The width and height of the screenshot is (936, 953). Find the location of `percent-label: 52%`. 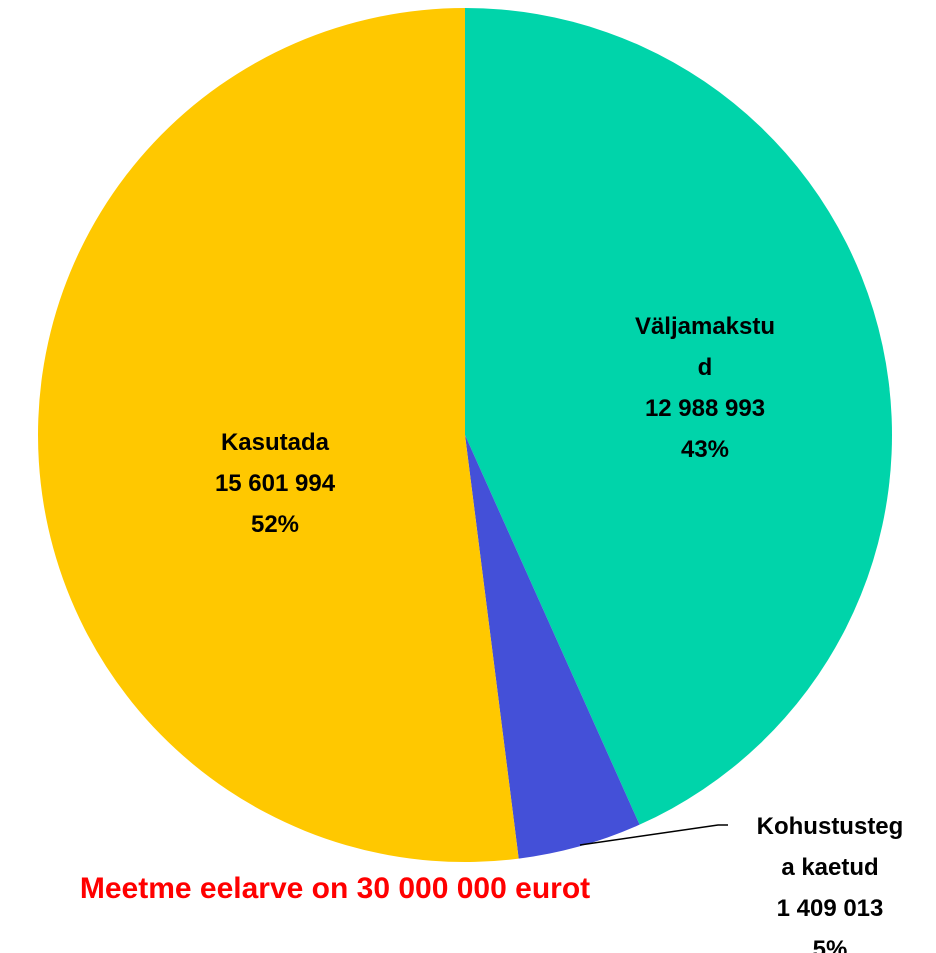

percent-label: 52% is located at coordinates (275, 524).